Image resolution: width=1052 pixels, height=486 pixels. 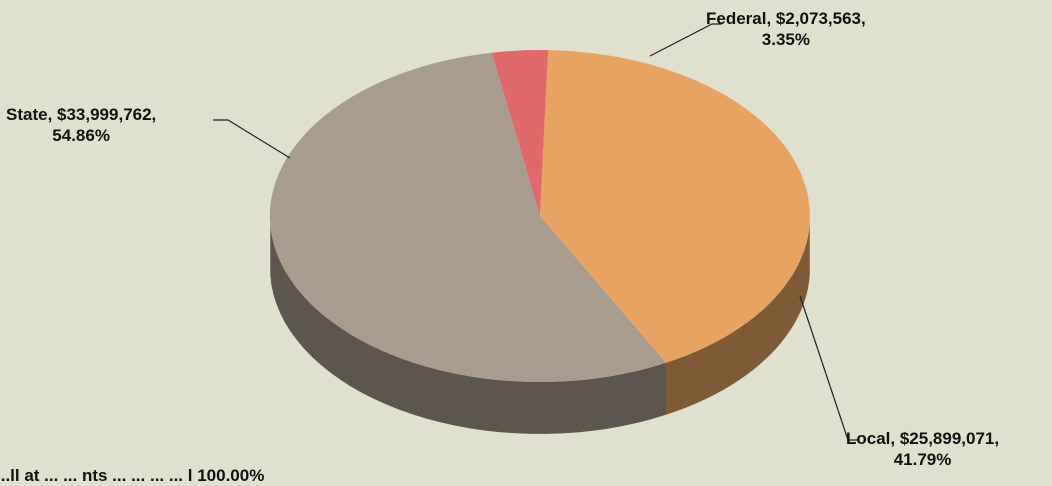 What do you see at coordinates (738, 318) in the screenshot?
I see `pie-side-local` at bounding box center [738, 318].